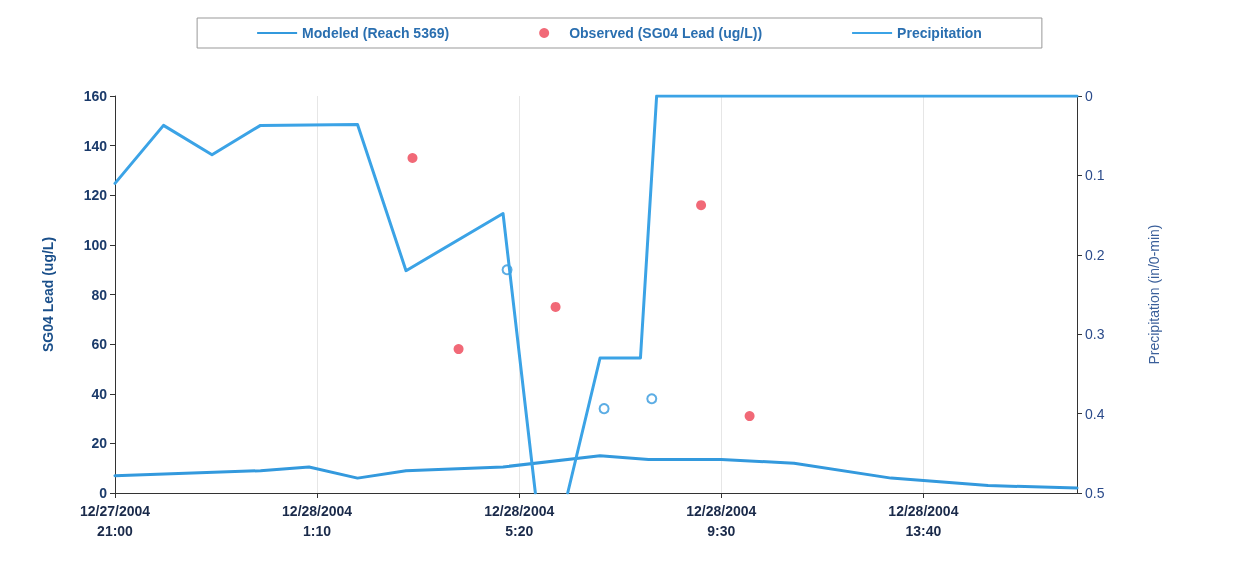 This screenshot has width=1239, height=568. I want to click on y-tick-label: 0, so click(103, 493).